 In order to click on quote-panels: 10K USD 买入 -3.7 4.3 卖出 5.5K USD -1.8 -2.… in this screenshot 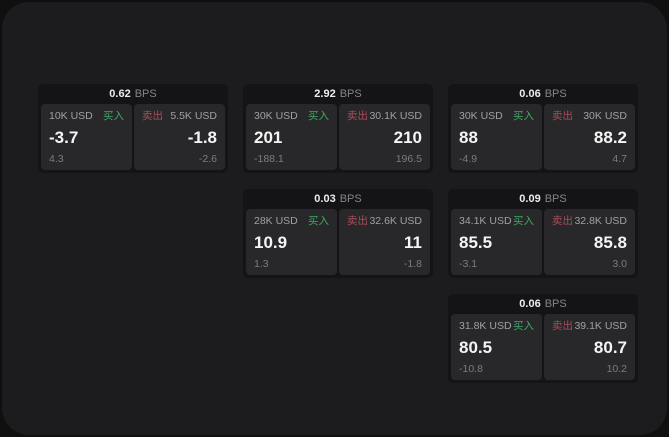, I will do `click(133, 137)`.